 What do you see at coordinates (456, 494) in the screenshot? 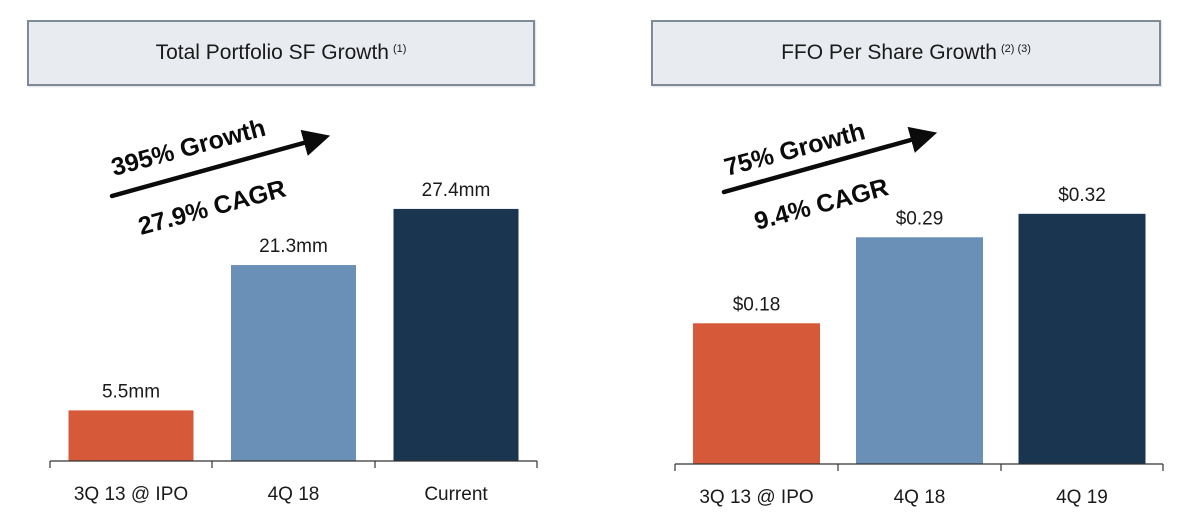
I see `x-tick-label: Current` at bounding box center [456, 494].